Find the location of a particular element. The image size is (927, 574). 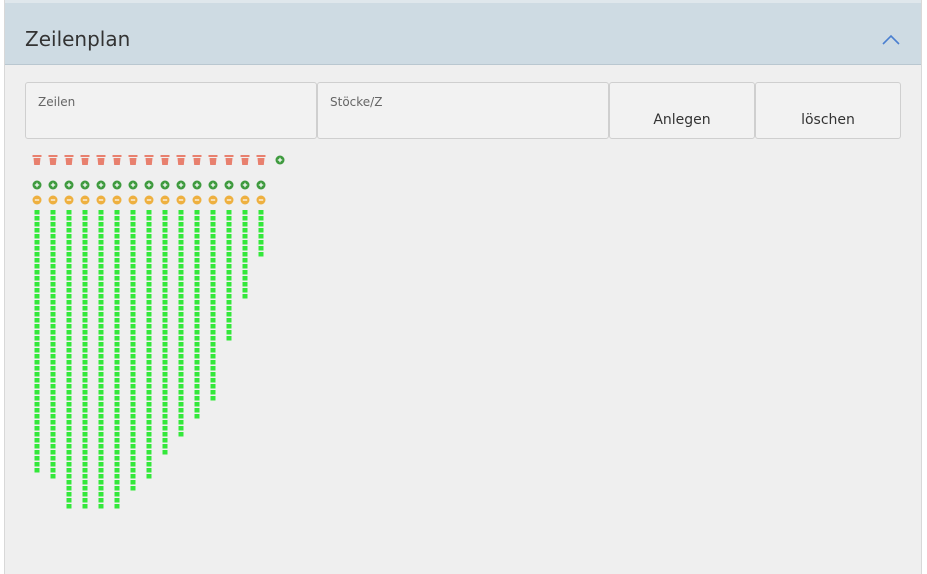

button: löschen is located at coordinates (828, 110).